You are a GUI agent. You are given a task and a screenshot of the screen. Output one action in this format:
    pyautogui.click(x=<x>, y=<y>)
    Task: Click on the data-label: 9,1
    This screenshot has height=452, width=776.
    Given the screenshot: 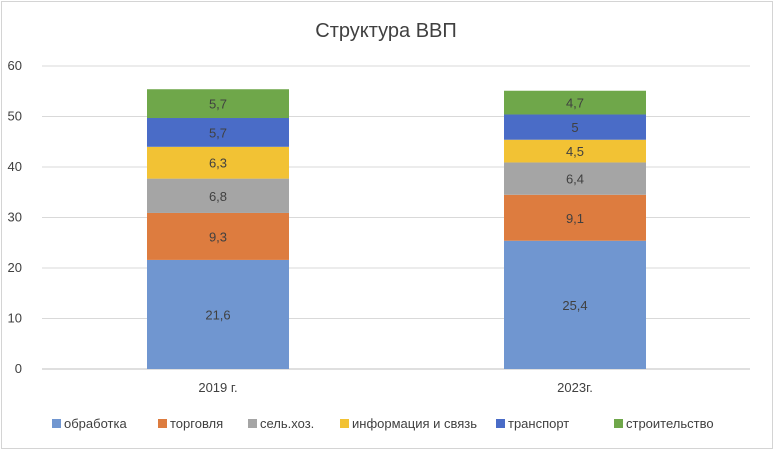 What is the action you would take?
    pyautogui.click(x=575, y=218)
    